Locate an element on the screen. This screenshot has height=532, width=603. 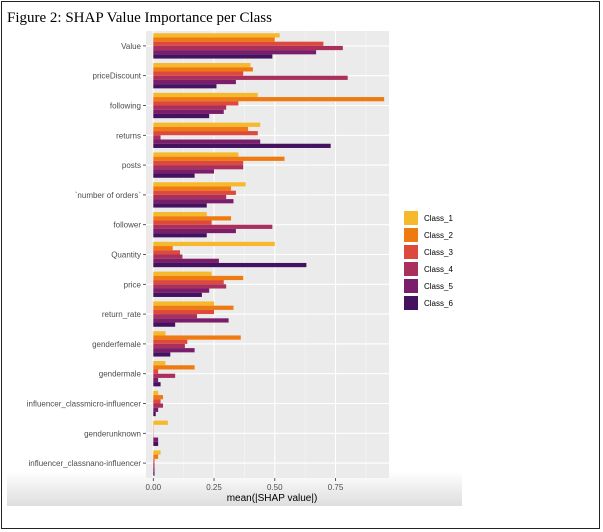
y-tick-label-follower: follower is located at coordinates (127, 225).